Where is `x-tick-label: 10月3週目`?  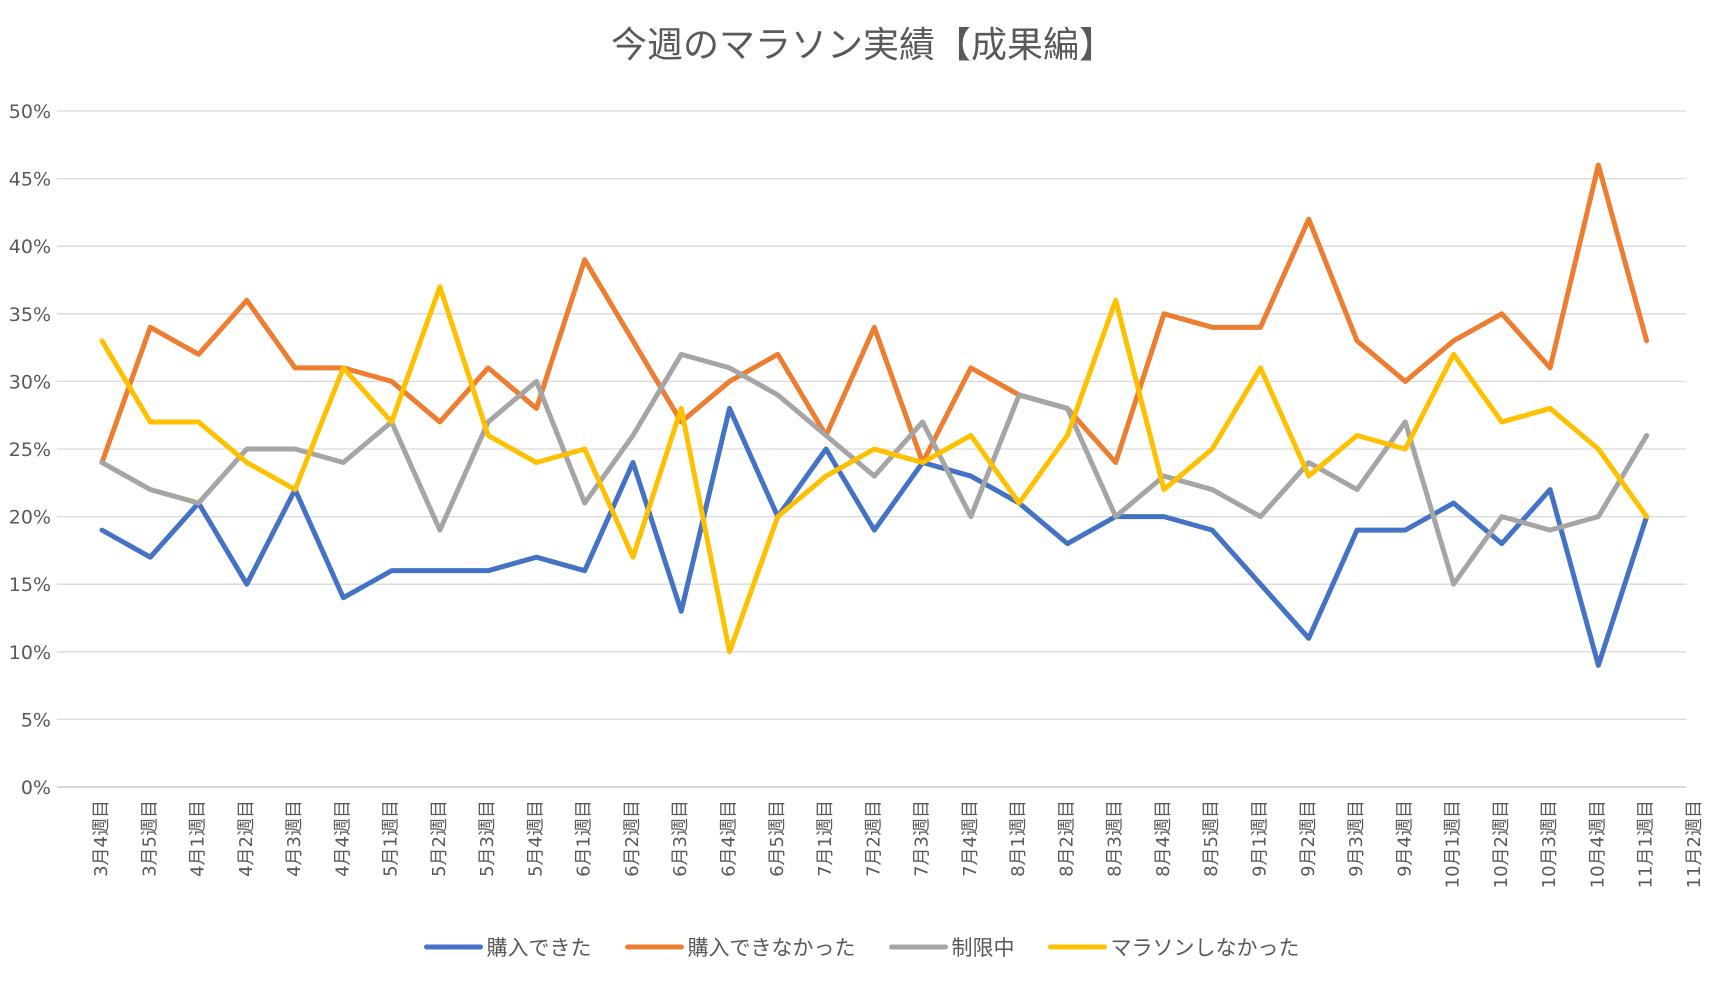 x-tick-label: 10月3週目 is located at coordinates (1549, 844).